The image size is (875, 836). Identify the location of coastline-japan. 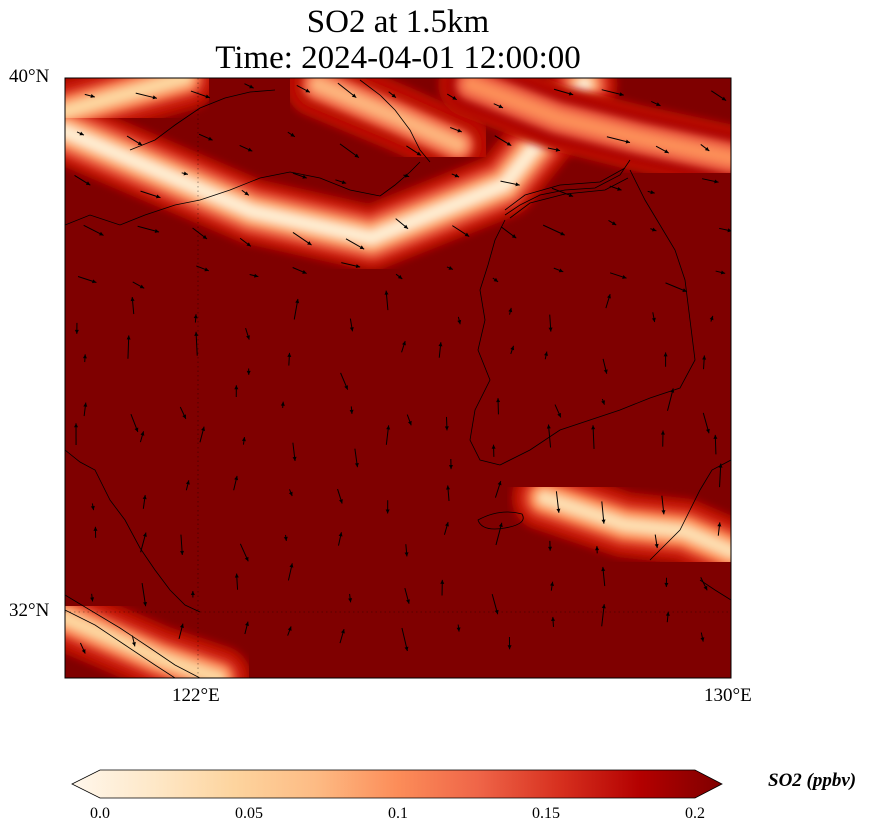
(690, 510).